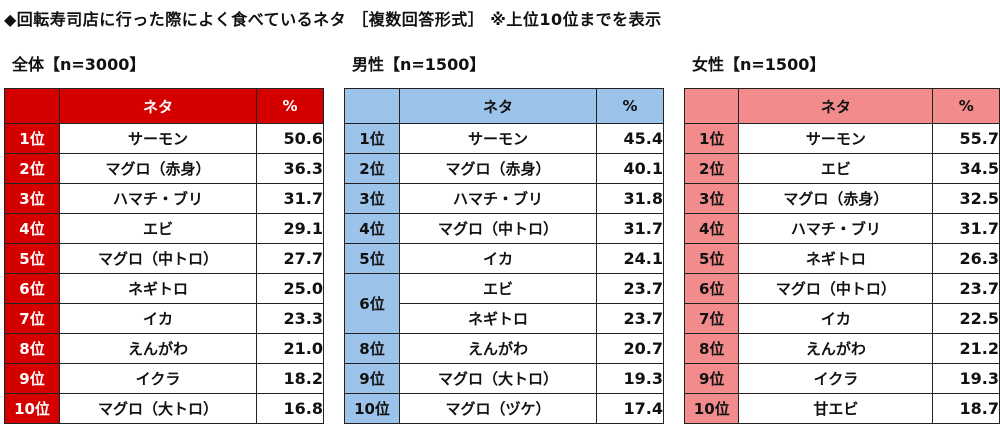  Describe the element at coordinates (841, 198) in the screenshot. I see `table-row: 3位 マグロ（赤身） 32.5` at that location.